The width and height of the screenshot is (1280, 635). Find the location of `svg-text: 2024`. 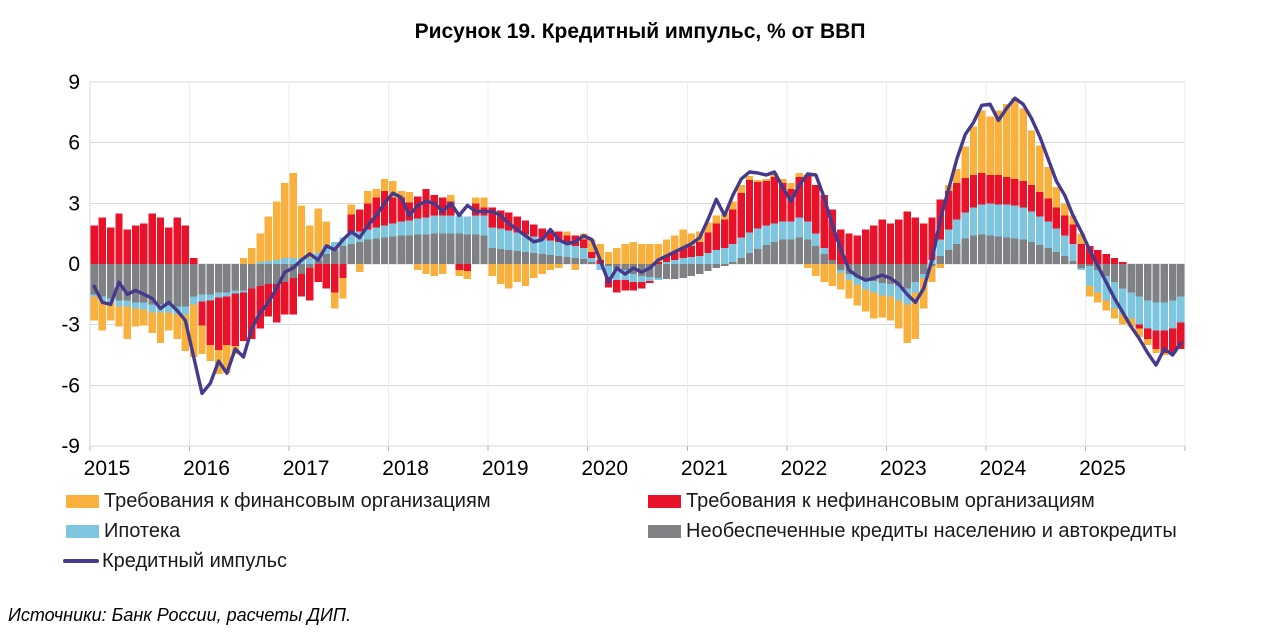

svg-text: 2024 is located at coordinates (1003, 468).